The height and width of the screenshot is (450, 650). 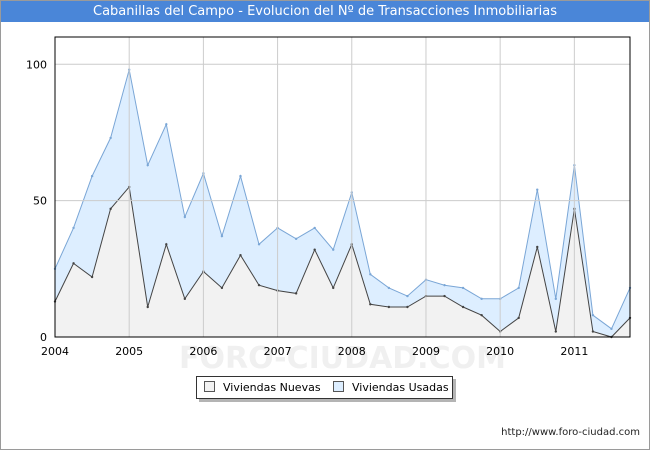 What do you see at coordinates (278, 351) in the screenshot?
I see `x-tick-label: 2007` at bounding box center [278, 351].